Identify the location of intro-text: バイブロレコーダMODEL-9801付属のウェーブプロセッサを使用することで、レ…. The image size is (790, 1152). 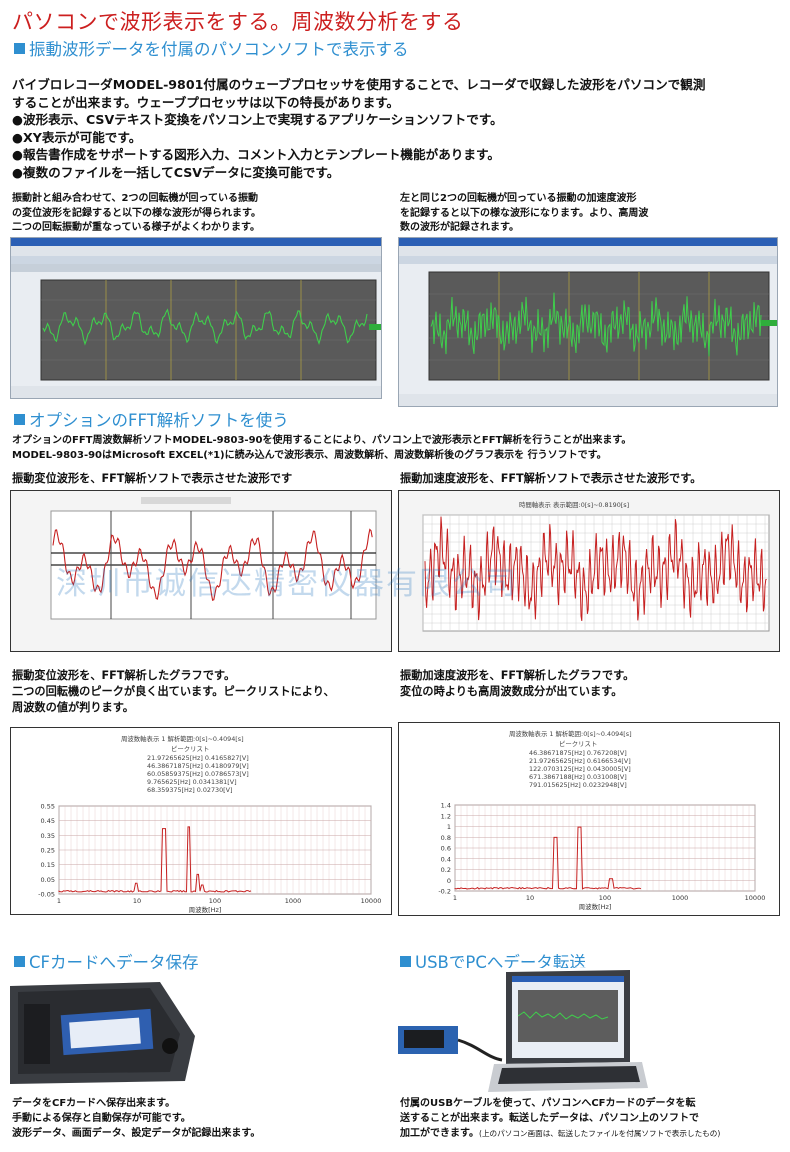
(358, 128).